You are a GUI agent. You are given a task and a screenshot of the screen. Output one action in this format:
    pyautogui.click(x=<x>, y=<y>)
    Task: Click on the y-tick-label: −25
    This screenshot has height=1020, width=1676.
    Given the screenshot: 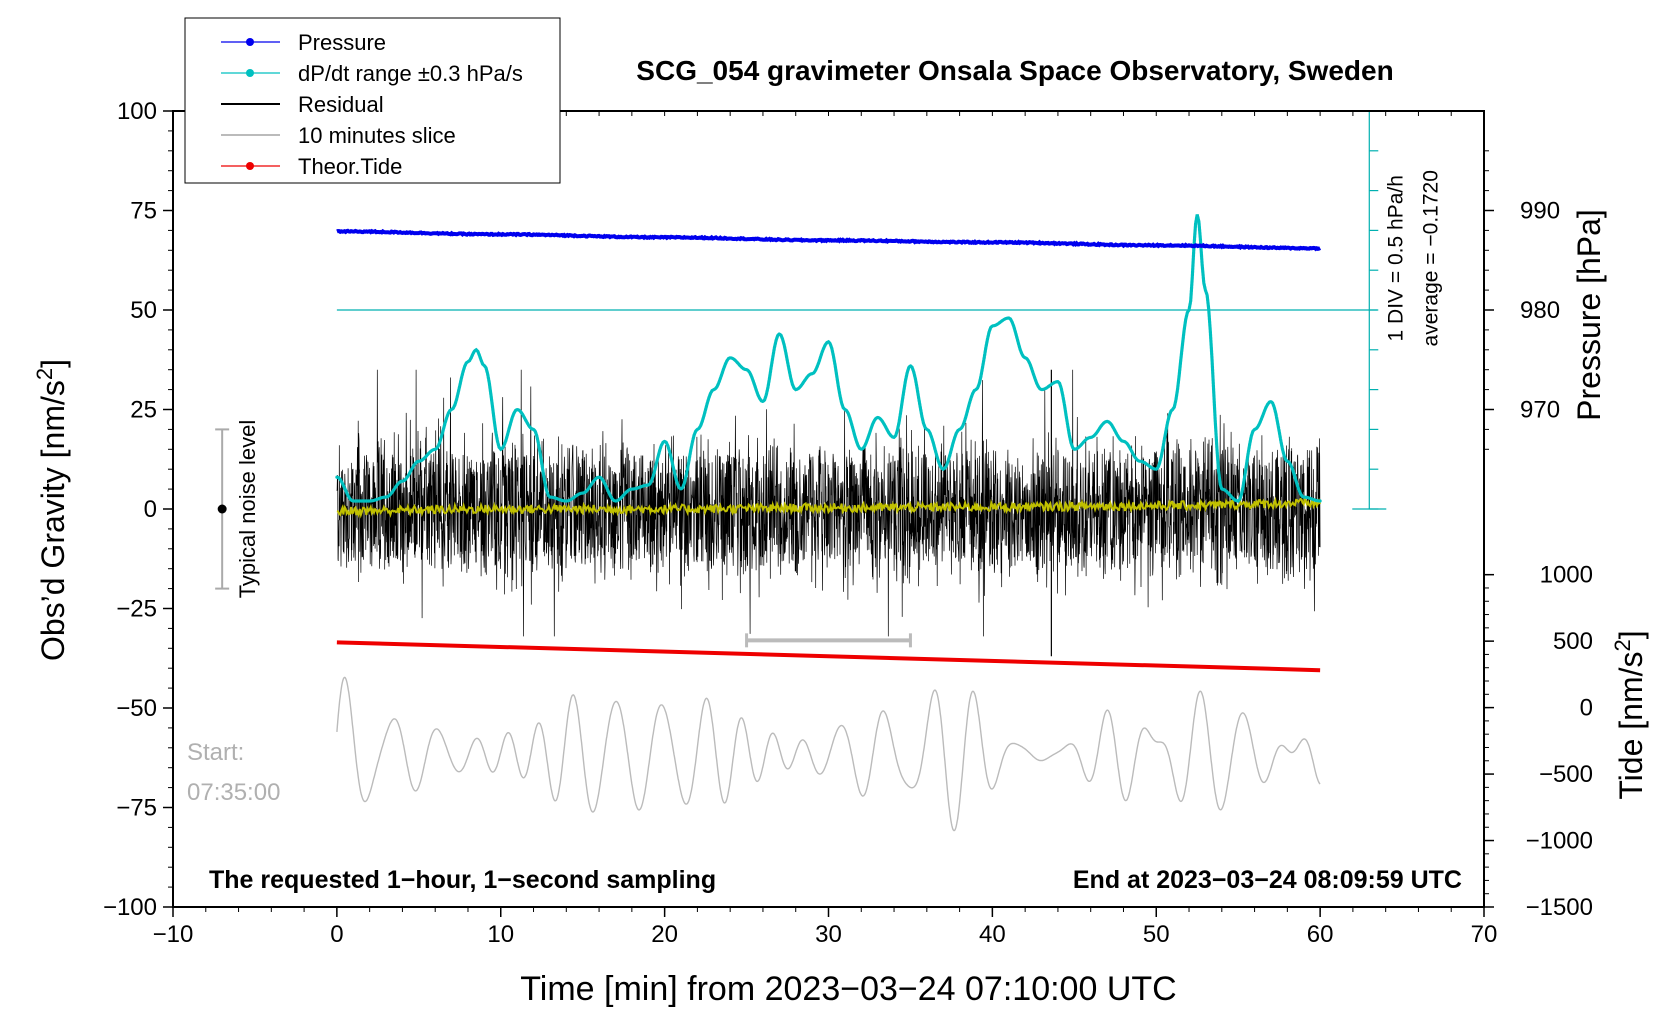 What is the action you would take?
    pyautogui.click(x=136, y=609)
    